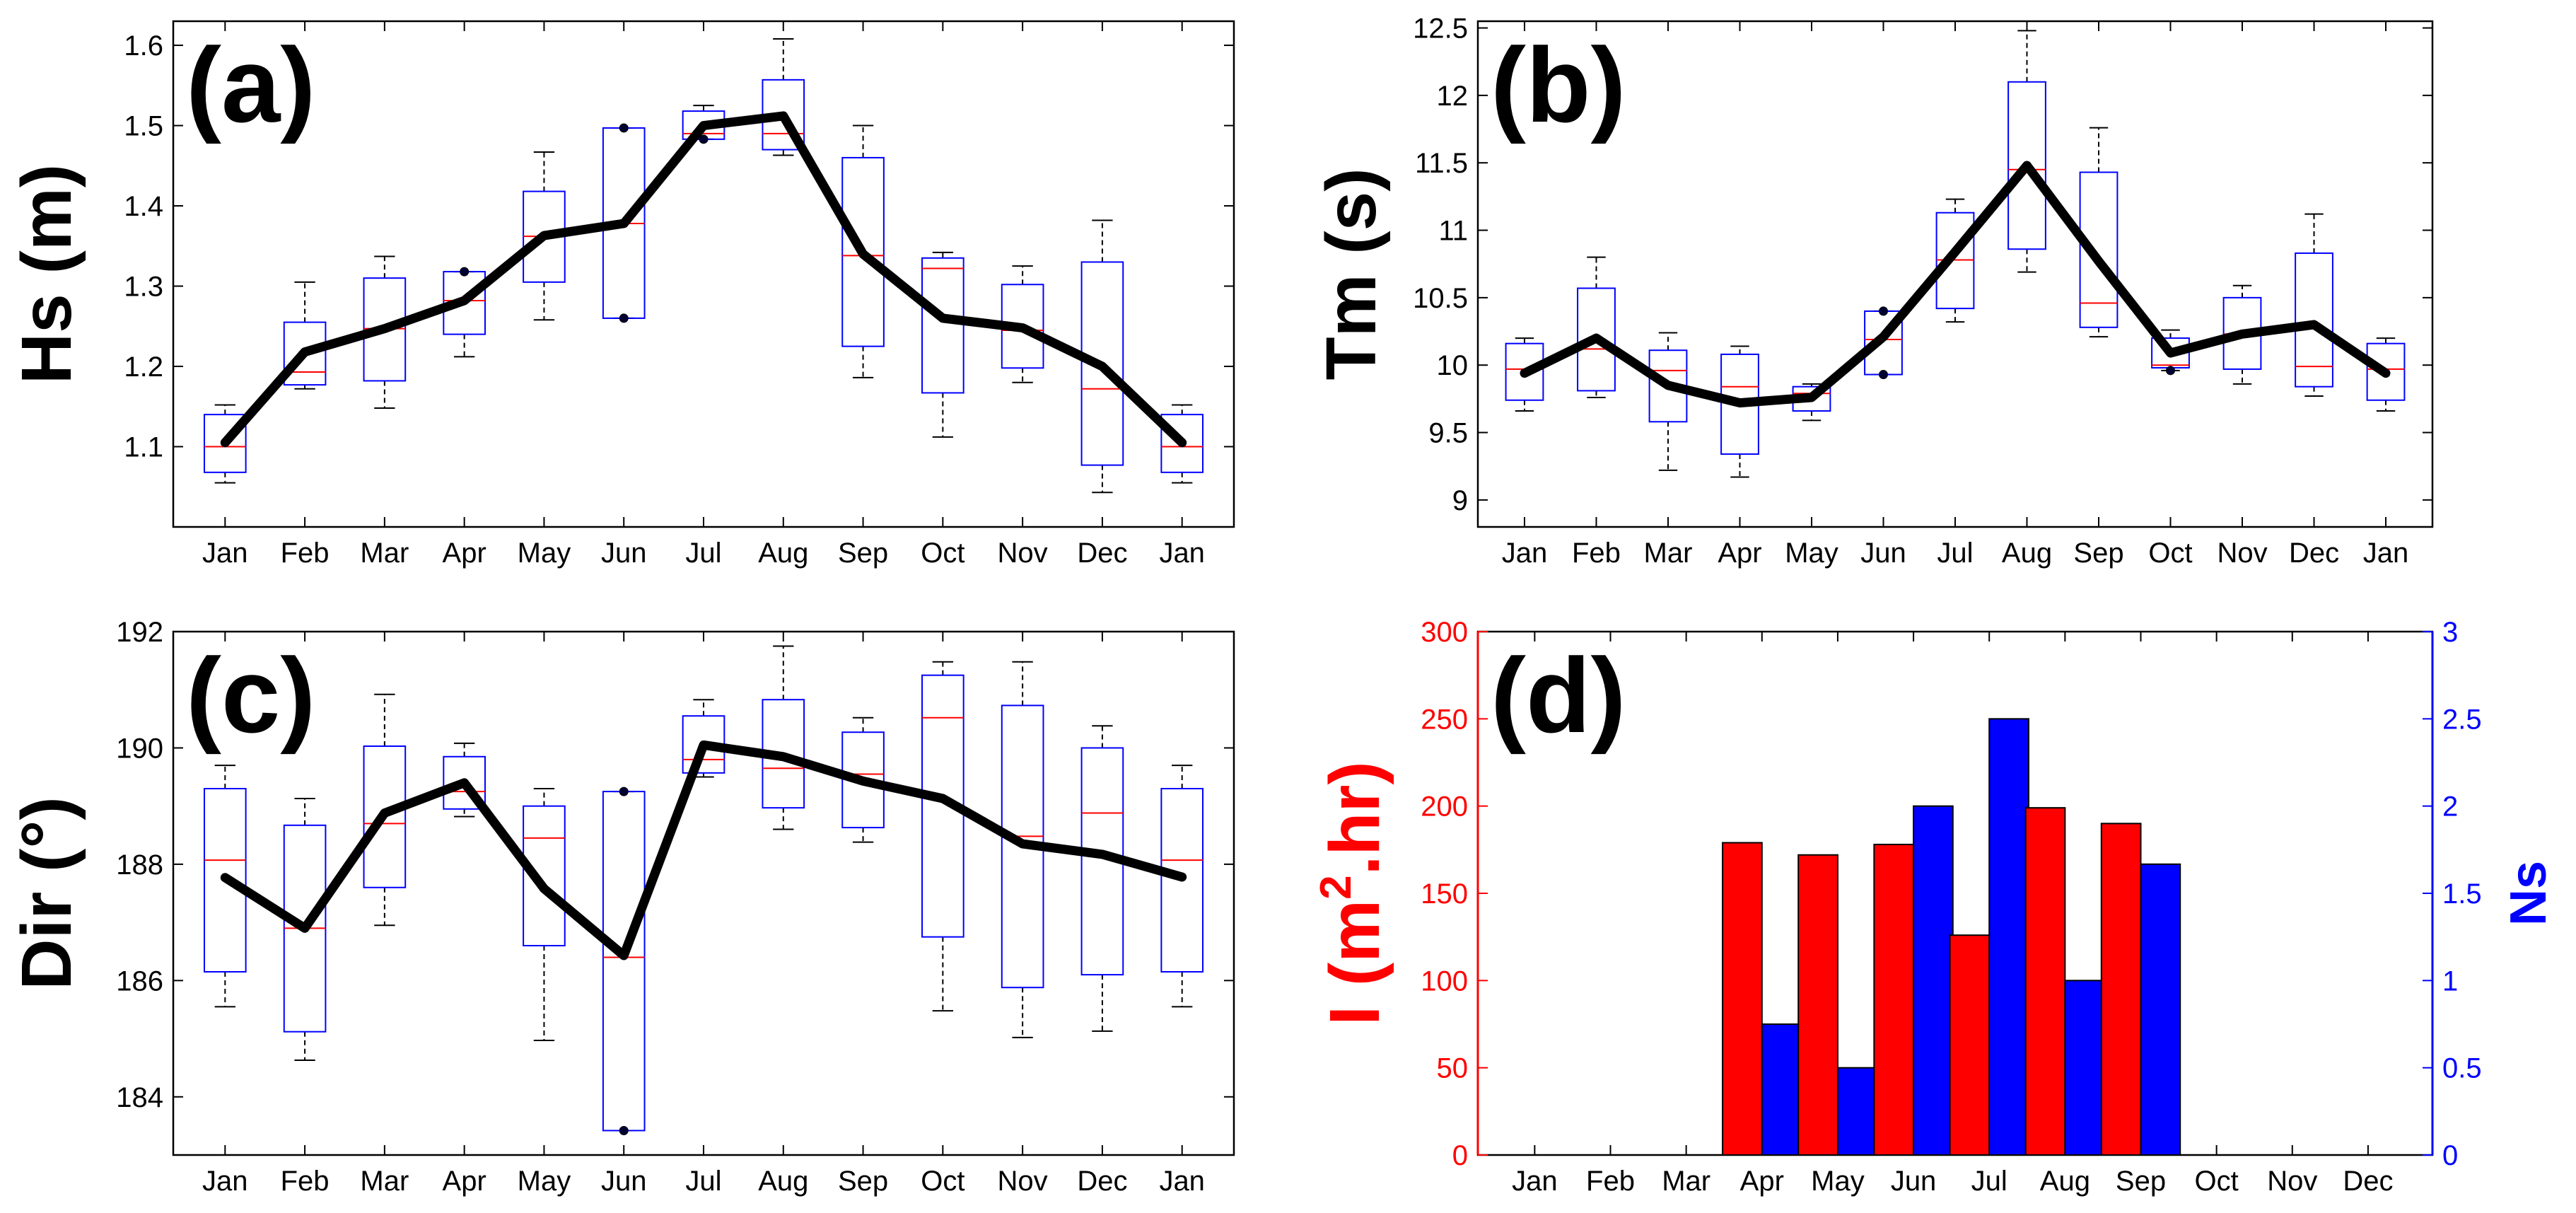 This screenshot has height=1213, width=2576. What do you see at coordinates (2450, 632) in the screenshot?
I see `y-tick-label-right: 3` at bounding box center [2450, 632].